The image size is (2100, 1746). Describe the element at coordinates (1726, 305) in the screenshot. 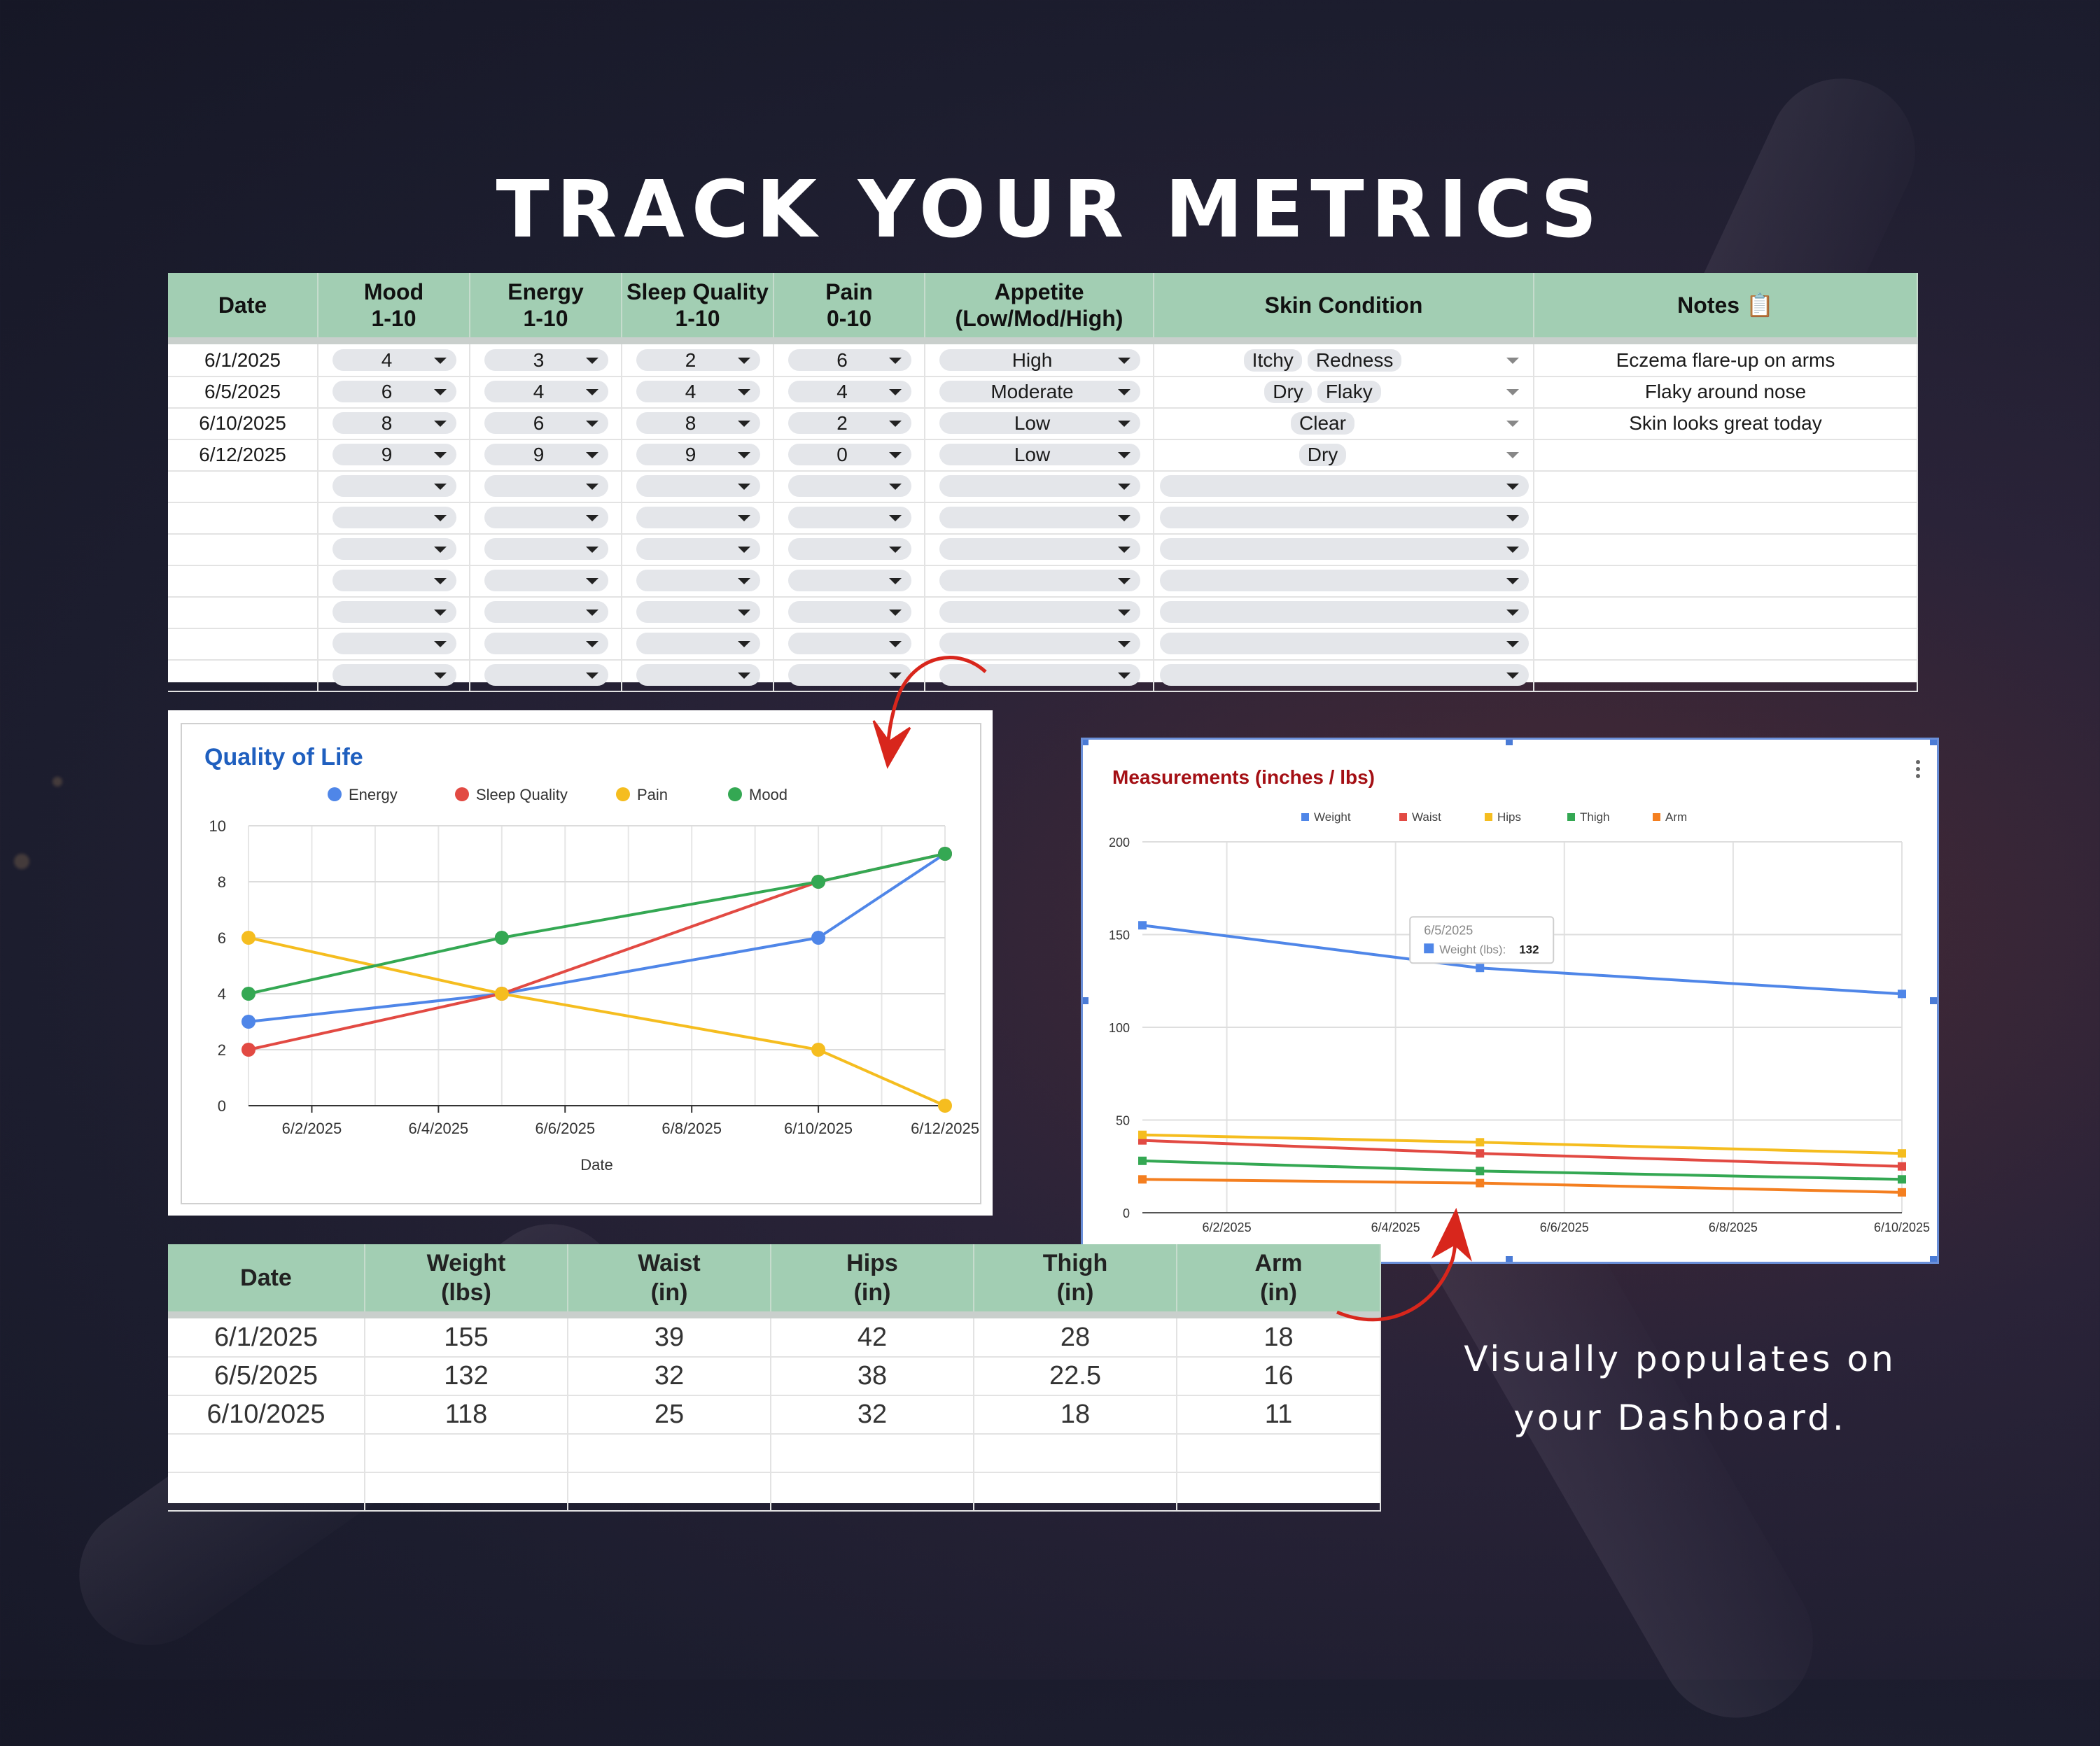

I see `column-header-notes: Notes 📋` at that location.